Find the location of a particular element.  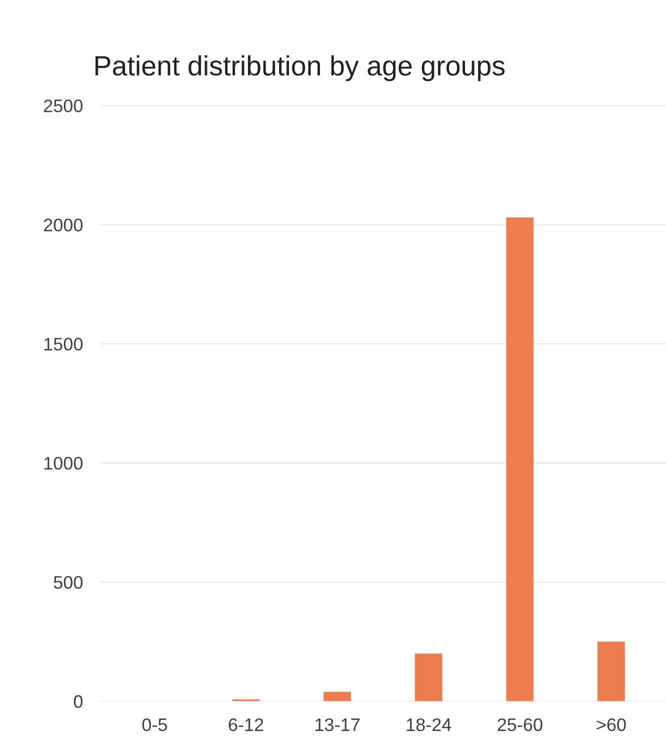

x-tick-label: 18-24 is located at coordinates (429, 725).